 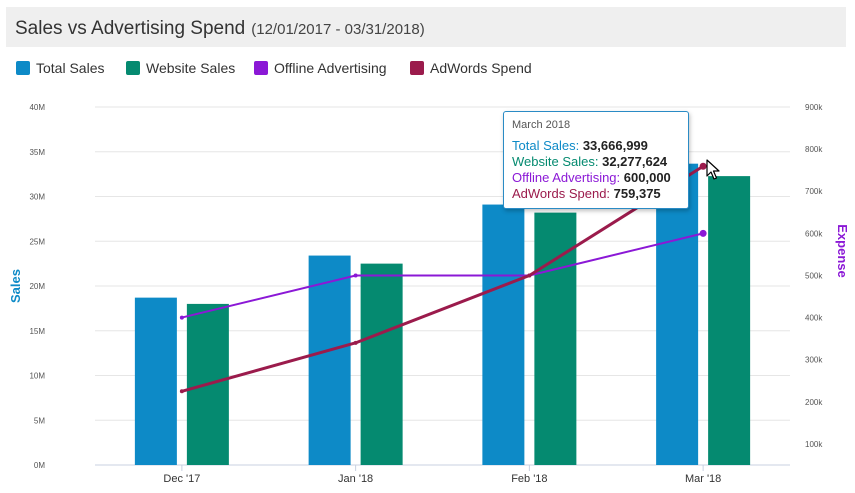 I want to click on y-axis-title: Sales, so click(x=15, y=286).